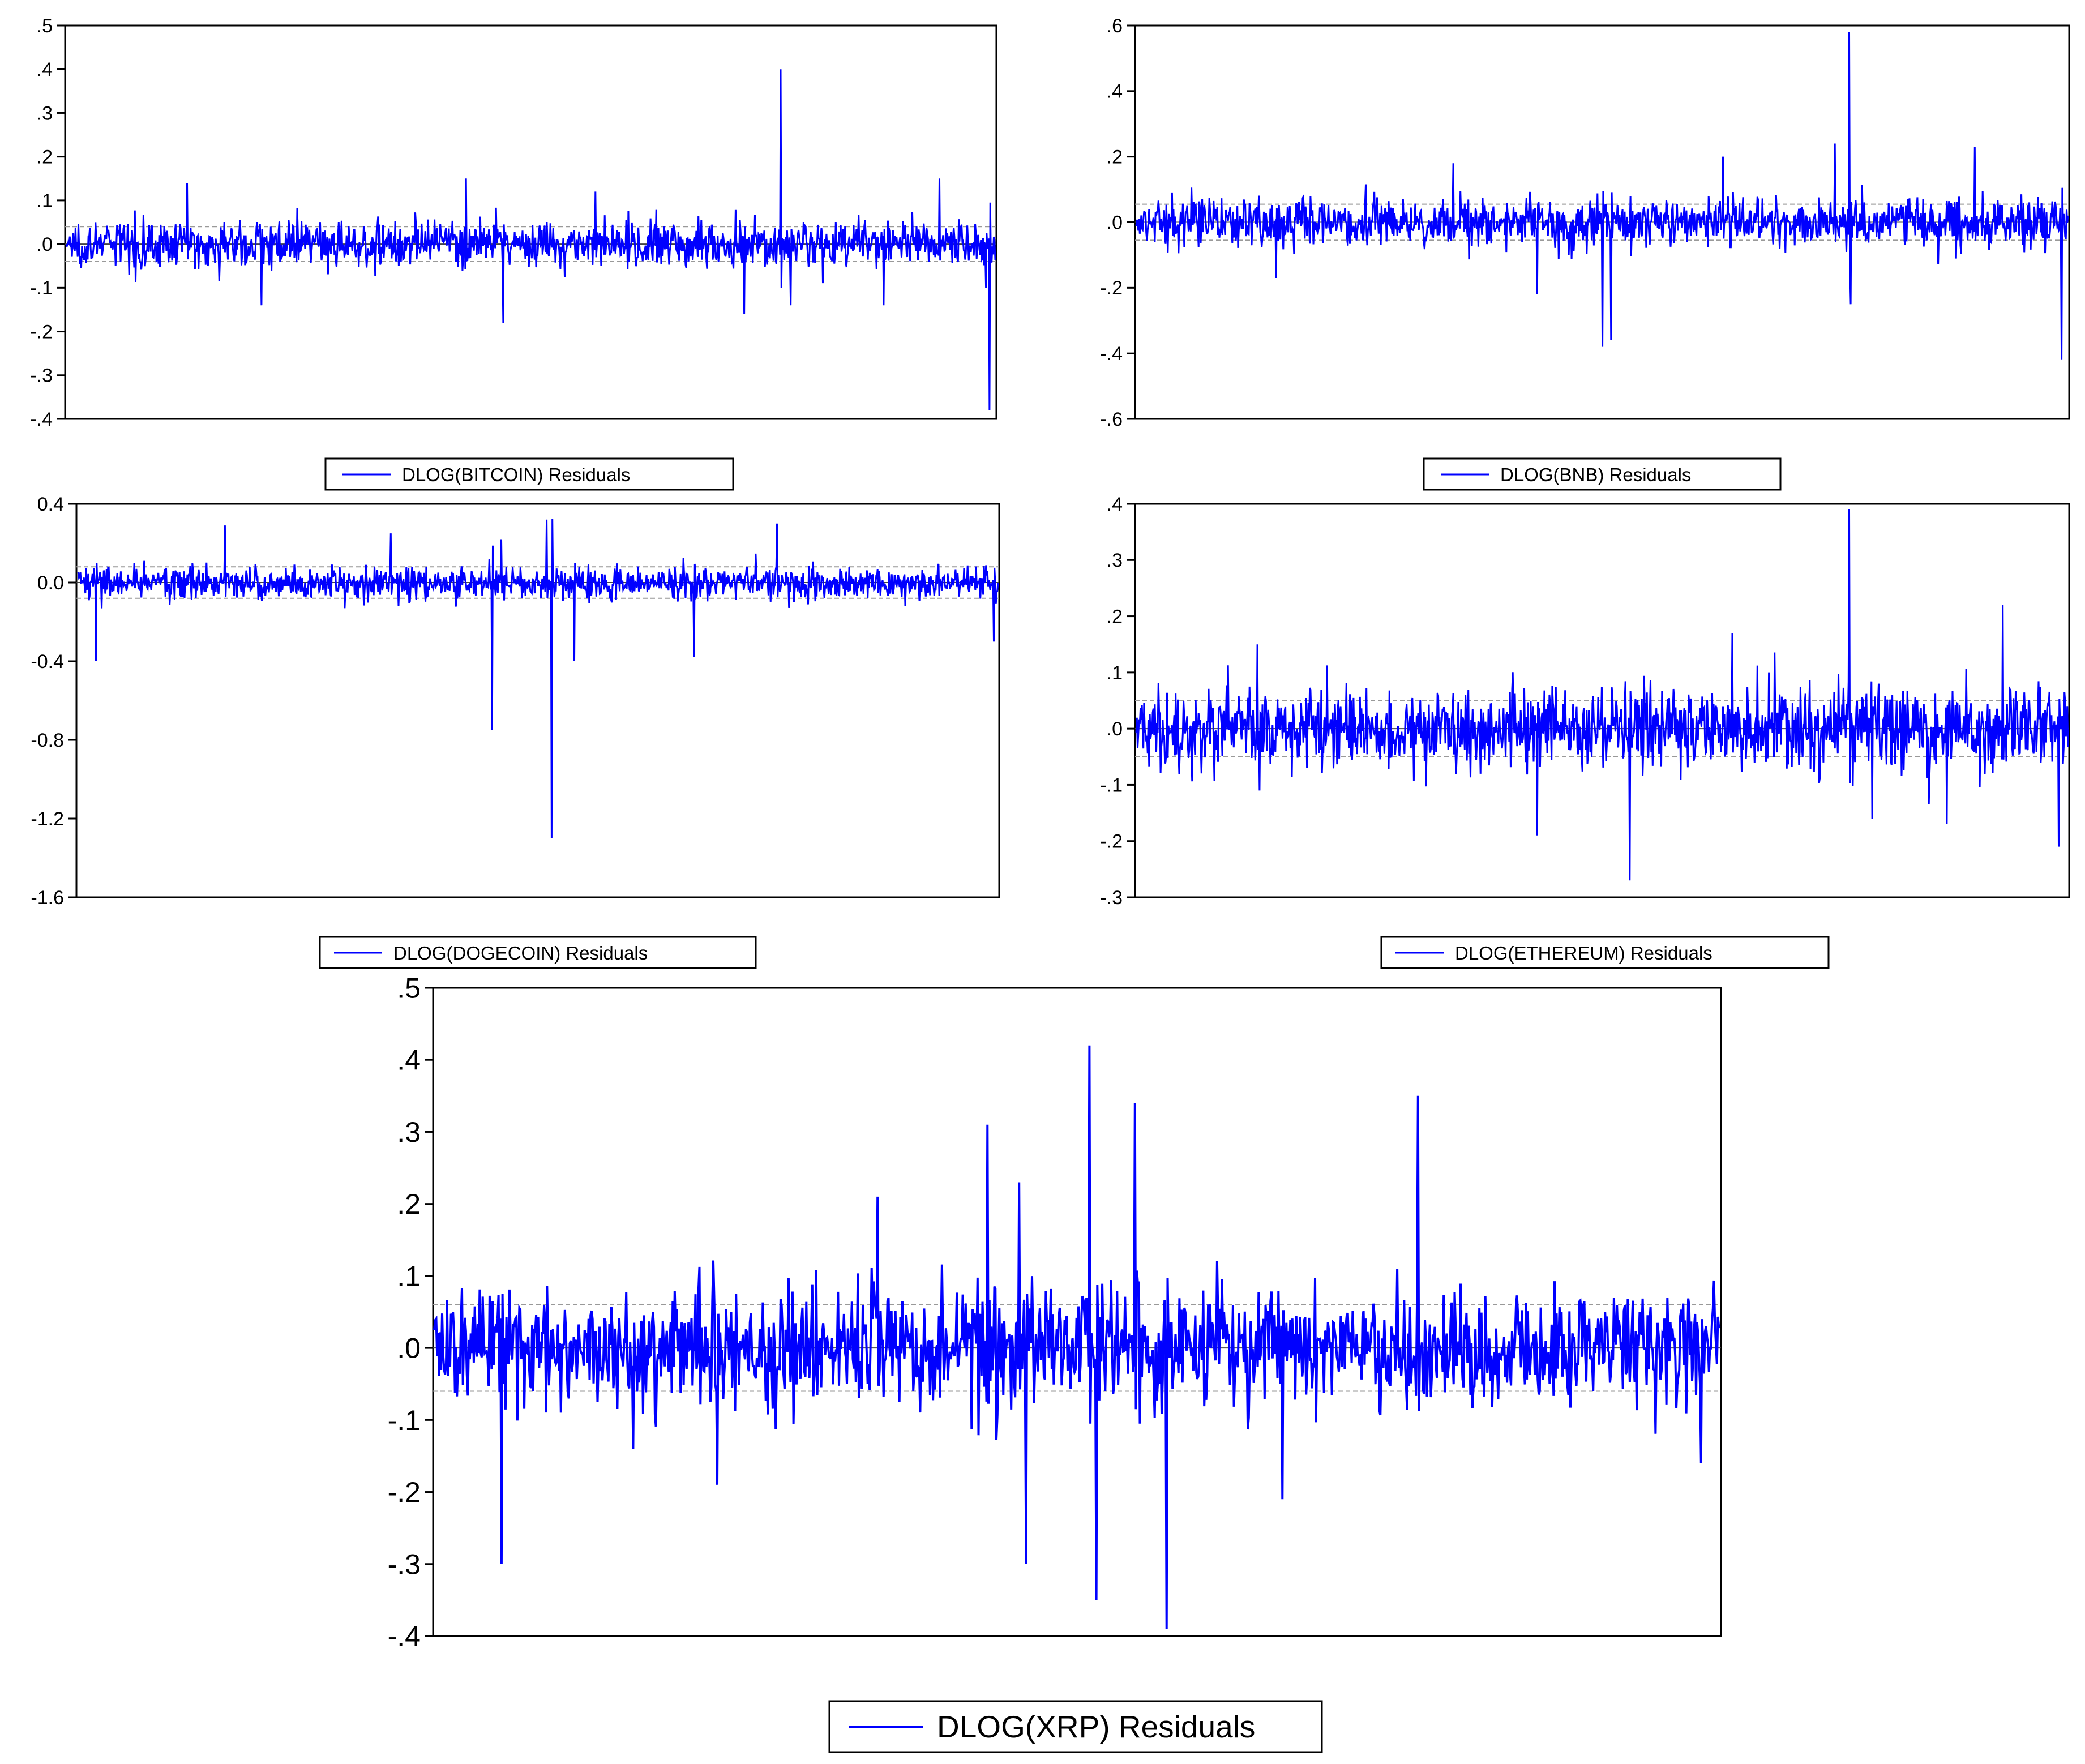 This screenshot has height=1764, width=2085. I want to click on legend-label: DLOG(BNB) Residuals, so click(1595, 475).